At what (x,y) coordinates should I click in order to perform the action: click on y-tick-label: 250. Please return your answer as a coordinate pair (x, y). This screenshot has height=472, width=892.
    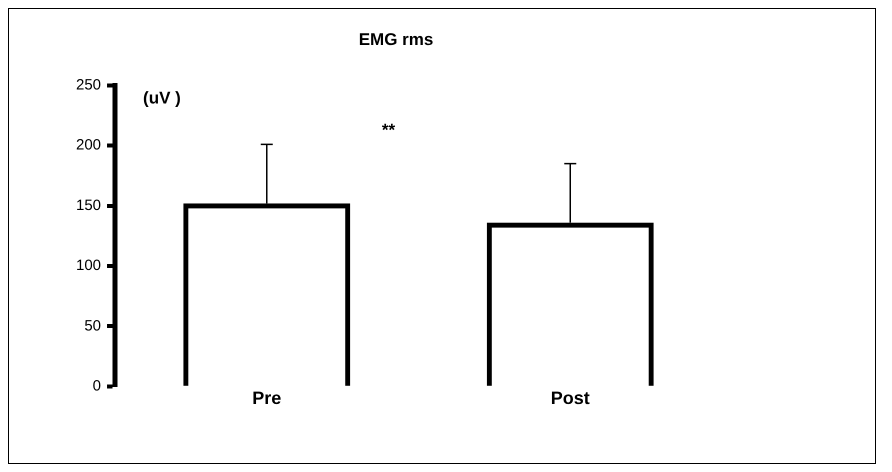
    Looking at the image, I should click on (89, 85).